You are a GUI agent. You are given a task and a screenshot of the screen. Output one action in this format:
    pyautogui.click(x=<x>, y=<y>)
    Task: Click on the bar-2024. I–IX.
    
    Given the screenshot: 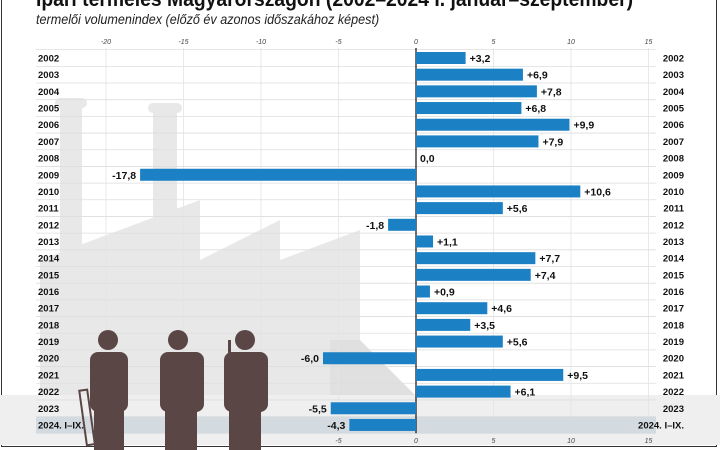 What is the action you would take?
    pyautogui.click(x=382, y=424)
    